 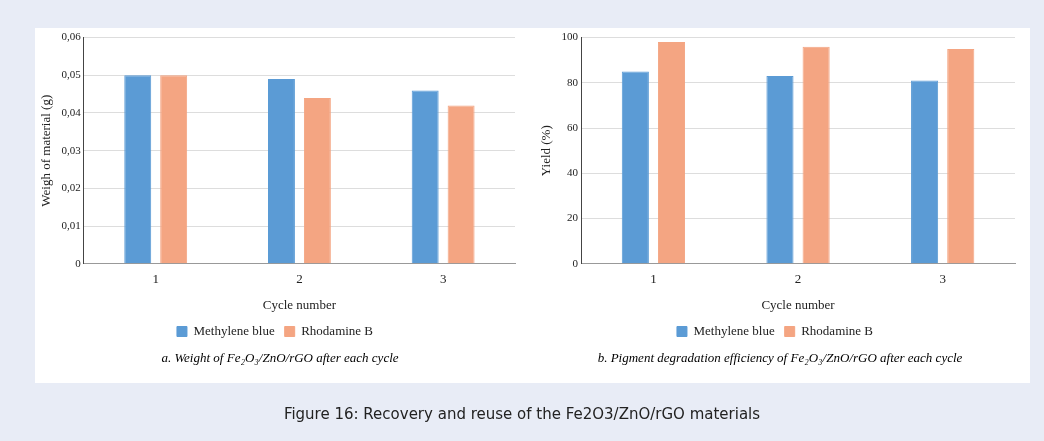 What do you see at coordinates (573, 172) in the screenshot?
I see `y-tick-label: 40` at bounding box center [573, 172].